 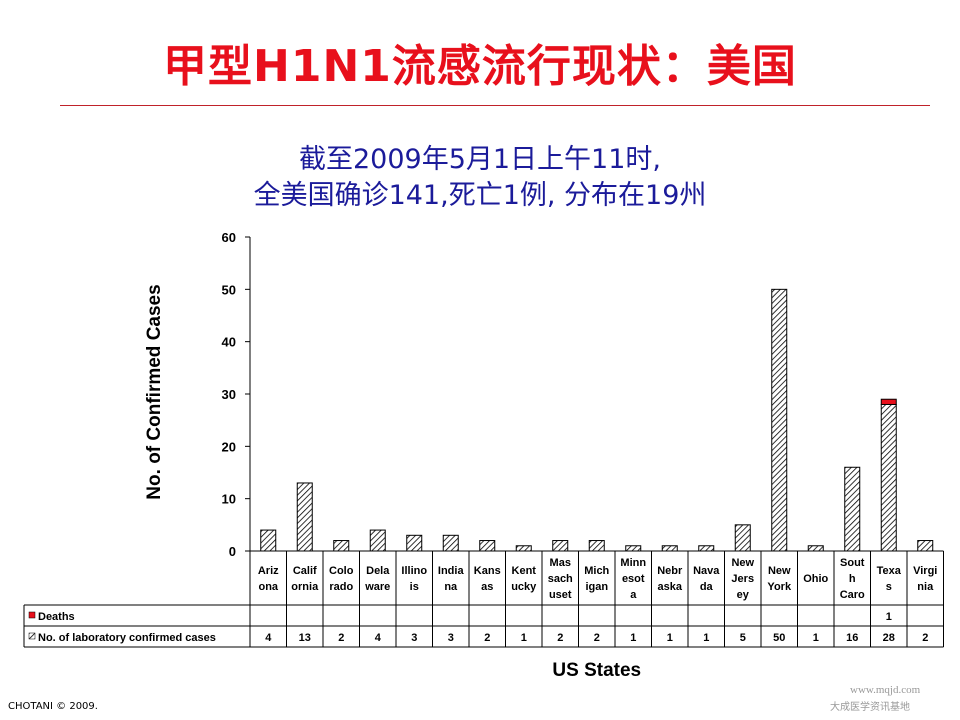 I want to click on category-label: ware, so click(x=377, y=587).